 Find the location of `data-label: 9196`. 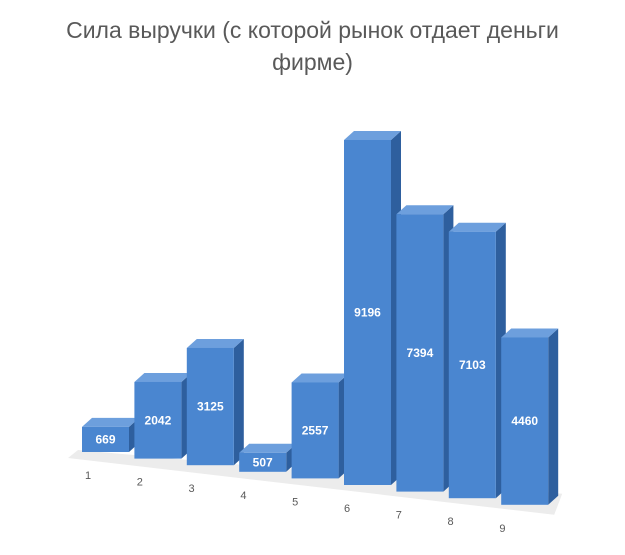

data-label: 9196 is located at coordinates (367, 313).